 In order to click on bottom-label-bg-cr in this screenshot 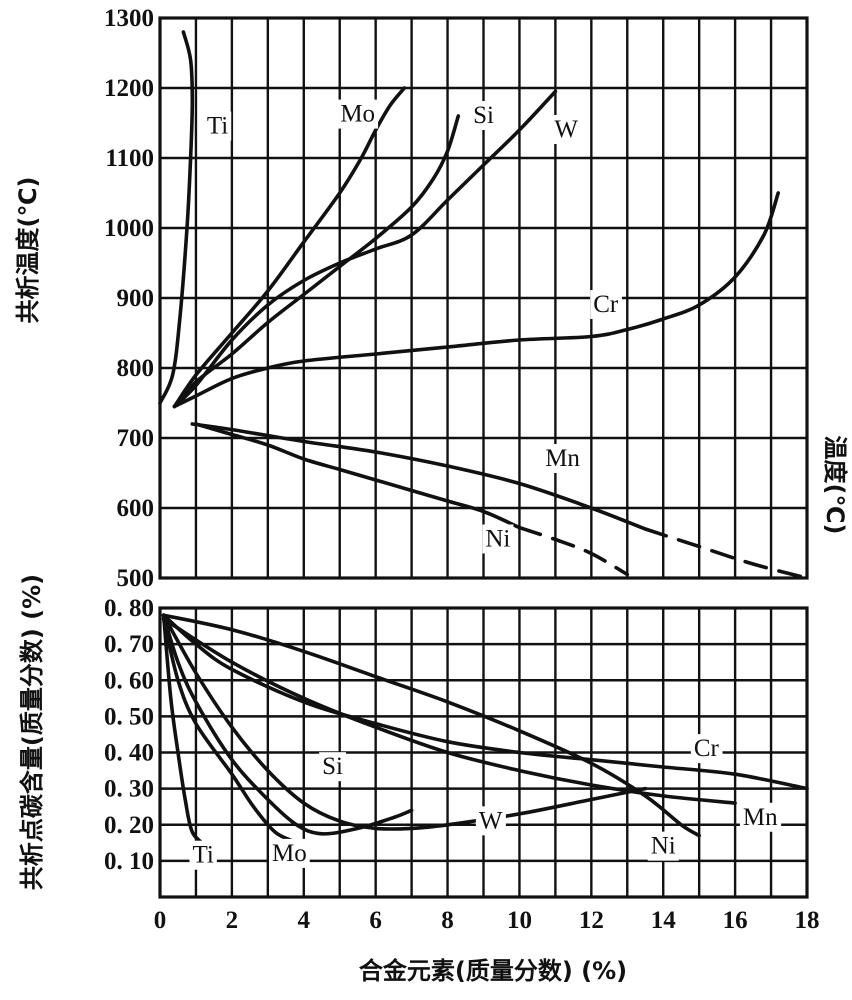, I will do `click(706, 749)`.